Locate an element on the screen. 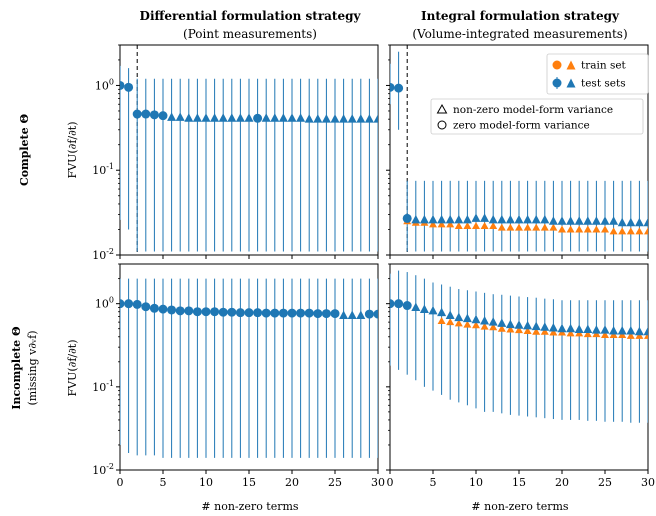  legend-train-triangle-marker is located at coordinates (571, 65).